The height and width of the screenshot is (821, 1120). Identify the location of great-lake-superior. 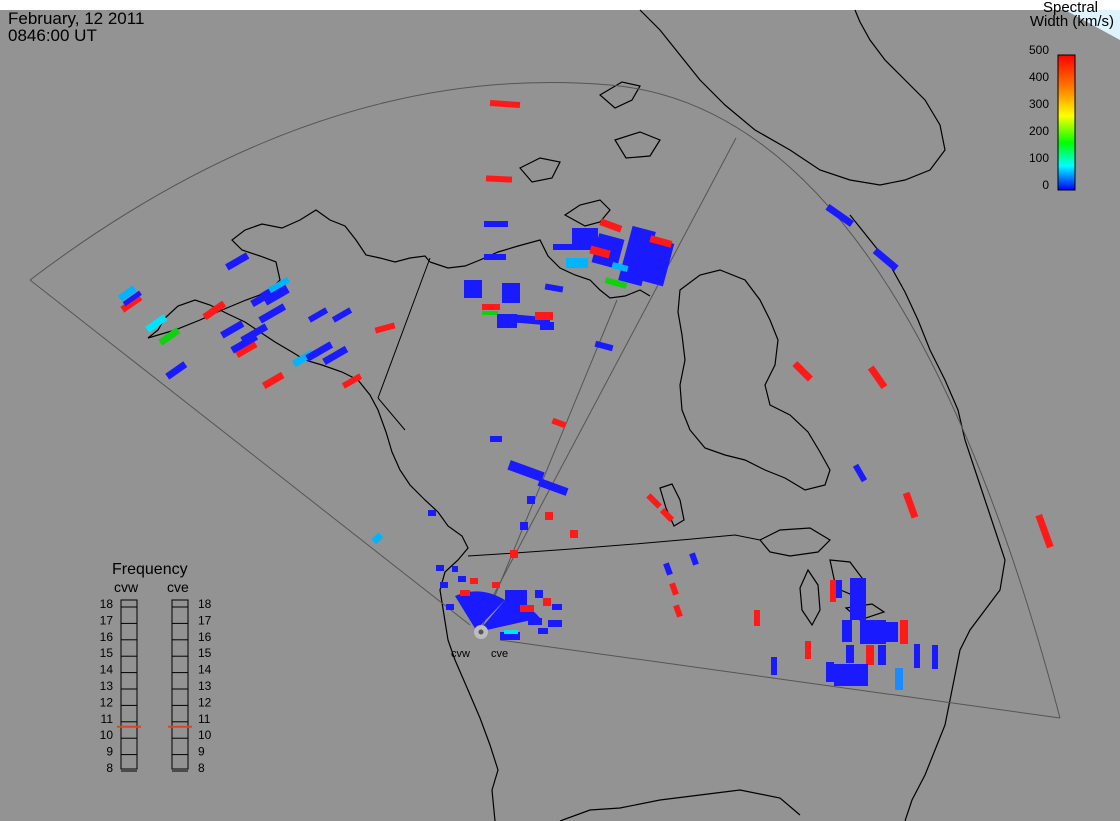
(795, 542).